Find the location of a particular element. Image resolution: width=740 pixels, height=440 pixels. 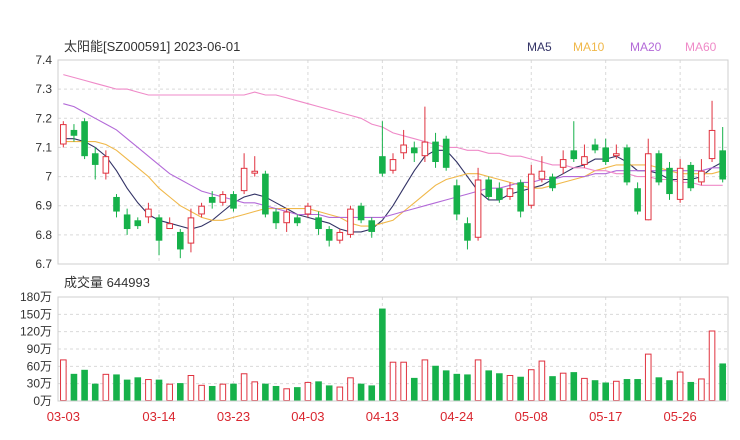

legend-ma10: MA10 is located at coordinates (589, 47).